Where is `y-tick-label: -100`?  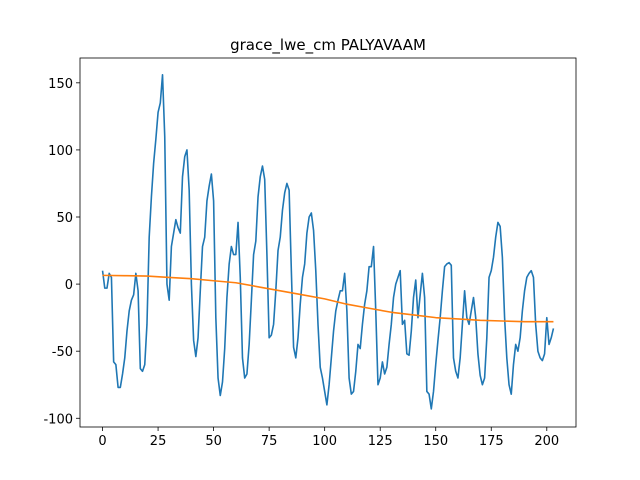 y-tick-label: -100 is located at coordinates (58, 419).